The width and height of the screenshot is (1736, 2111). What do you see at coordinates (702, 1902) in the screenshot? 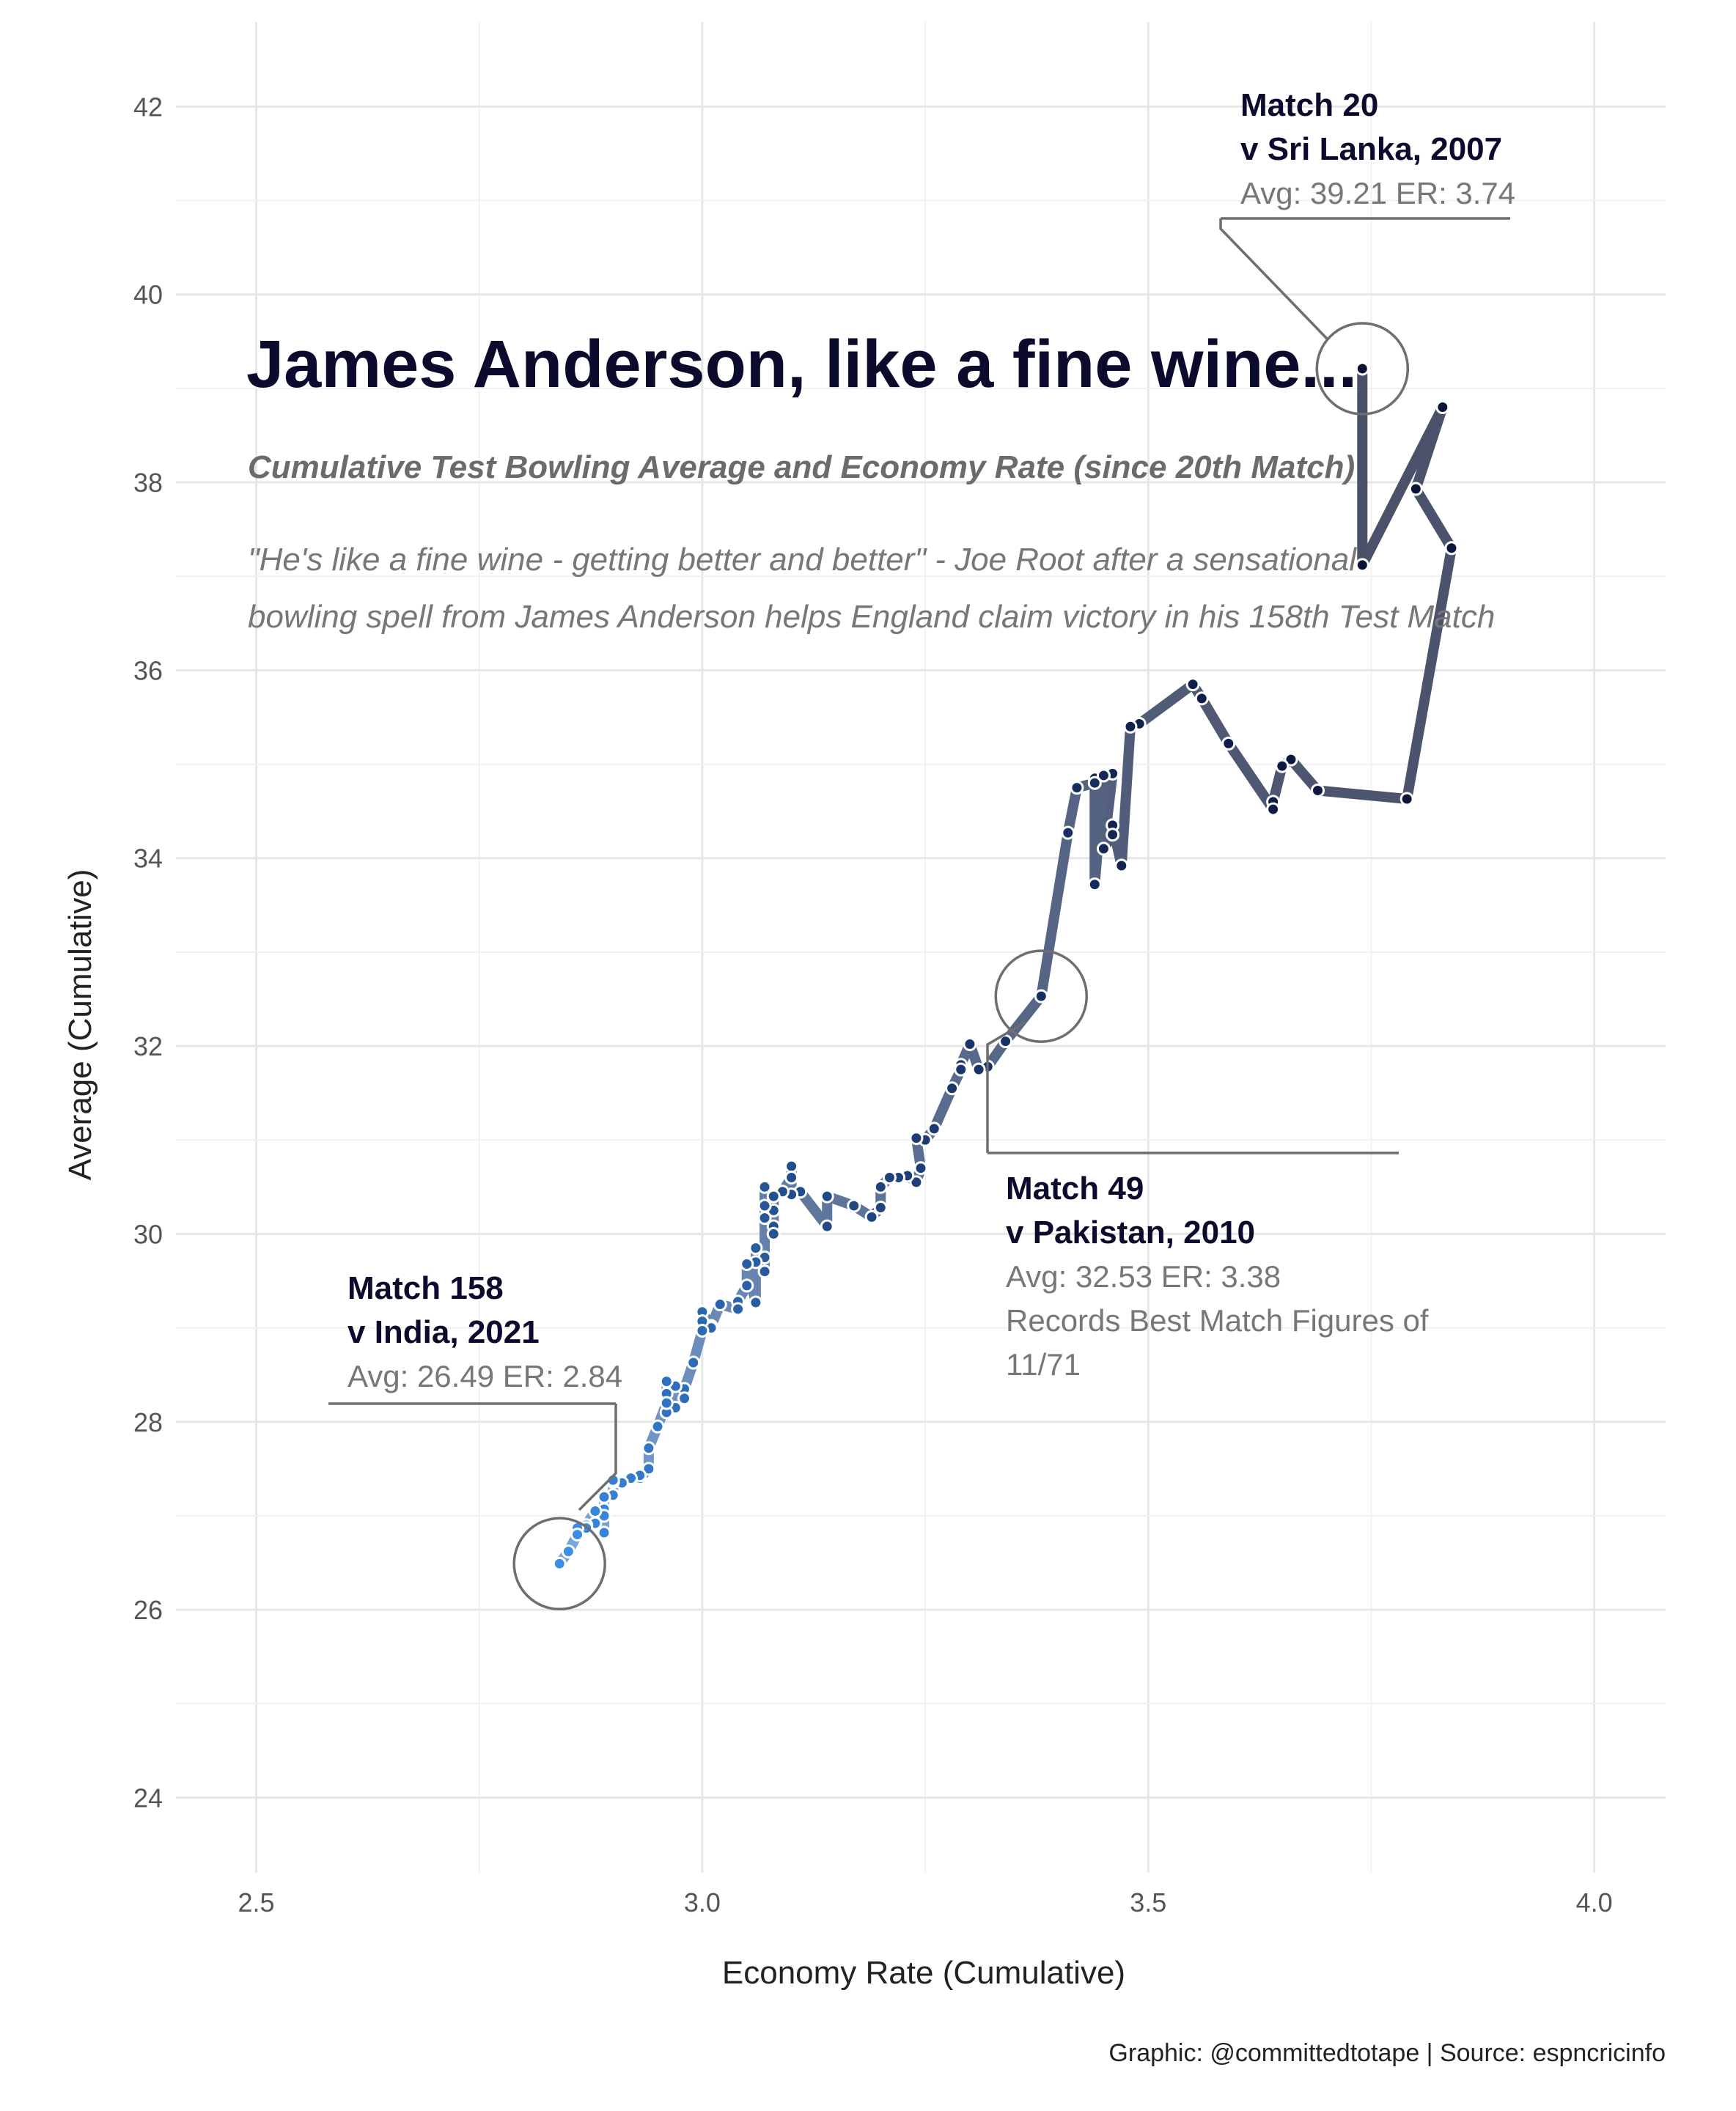
I see `x-tick-label: 3.0` at bounding box center [702, 1902].